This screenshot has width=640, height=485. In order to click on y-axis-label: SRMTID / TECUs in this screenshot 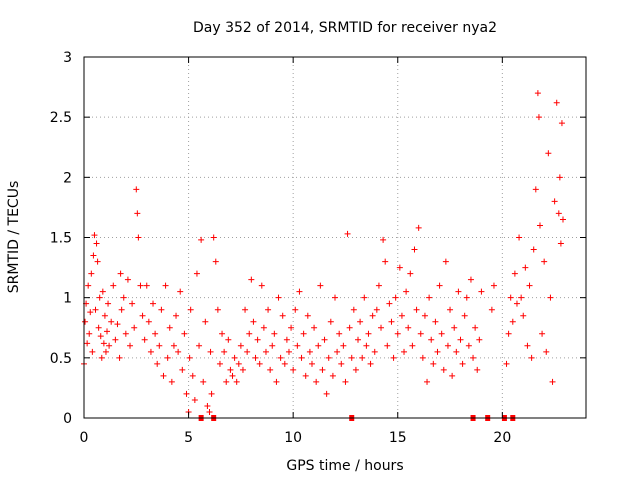, I will do `click(14, 237)`.